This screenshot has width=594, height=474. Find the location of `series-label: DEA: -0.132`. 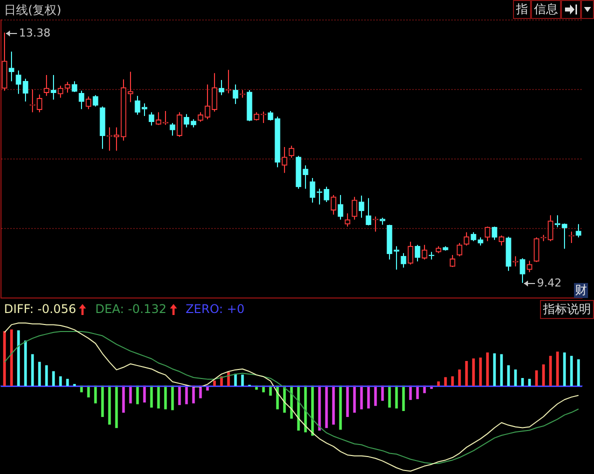

series-label: DEA: -0.132 is located at coordinates (131, 309).